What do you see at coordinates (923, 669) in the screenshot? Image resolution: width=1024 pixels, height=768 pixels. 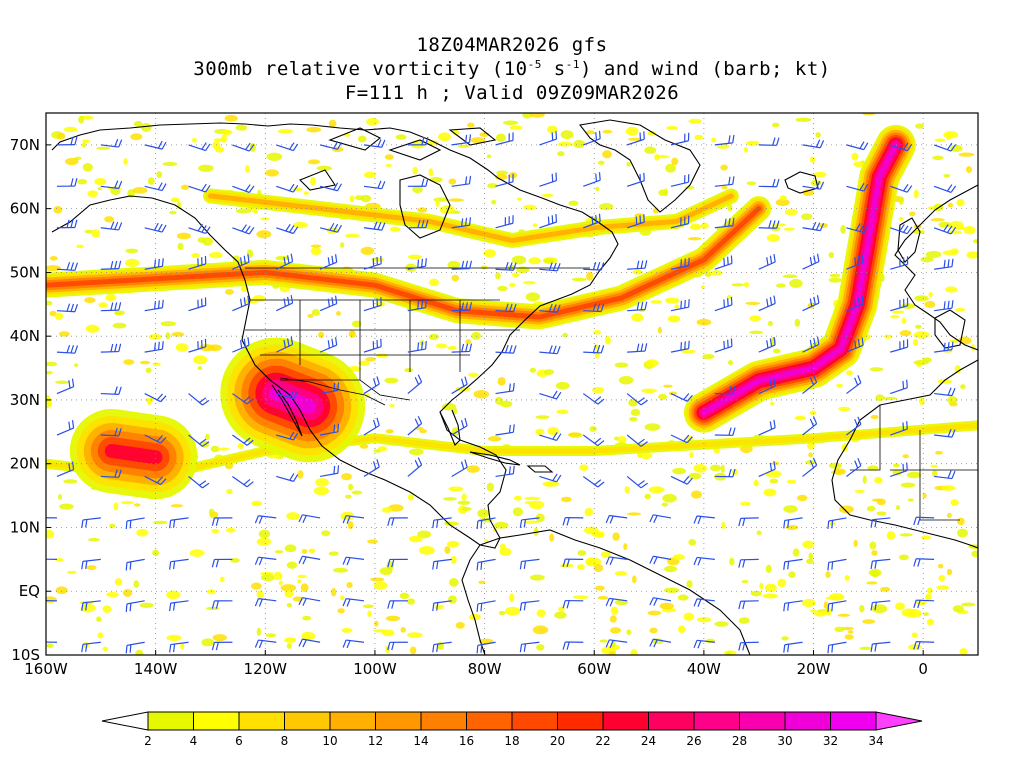 I see `lon-tick-label: 0` at bounding box center [923, 669].